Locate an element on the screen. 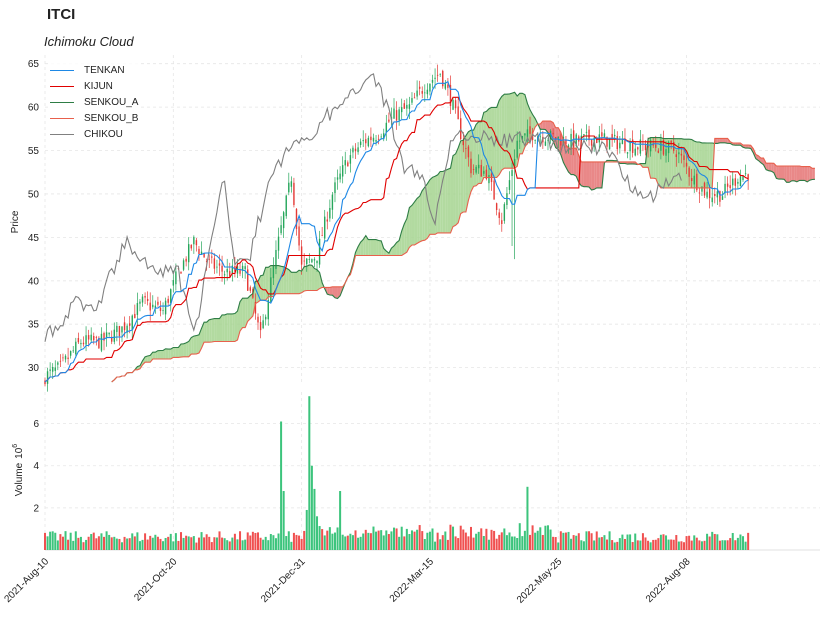  legend-swatch-senkou-b is located at coordinates (62, 118).